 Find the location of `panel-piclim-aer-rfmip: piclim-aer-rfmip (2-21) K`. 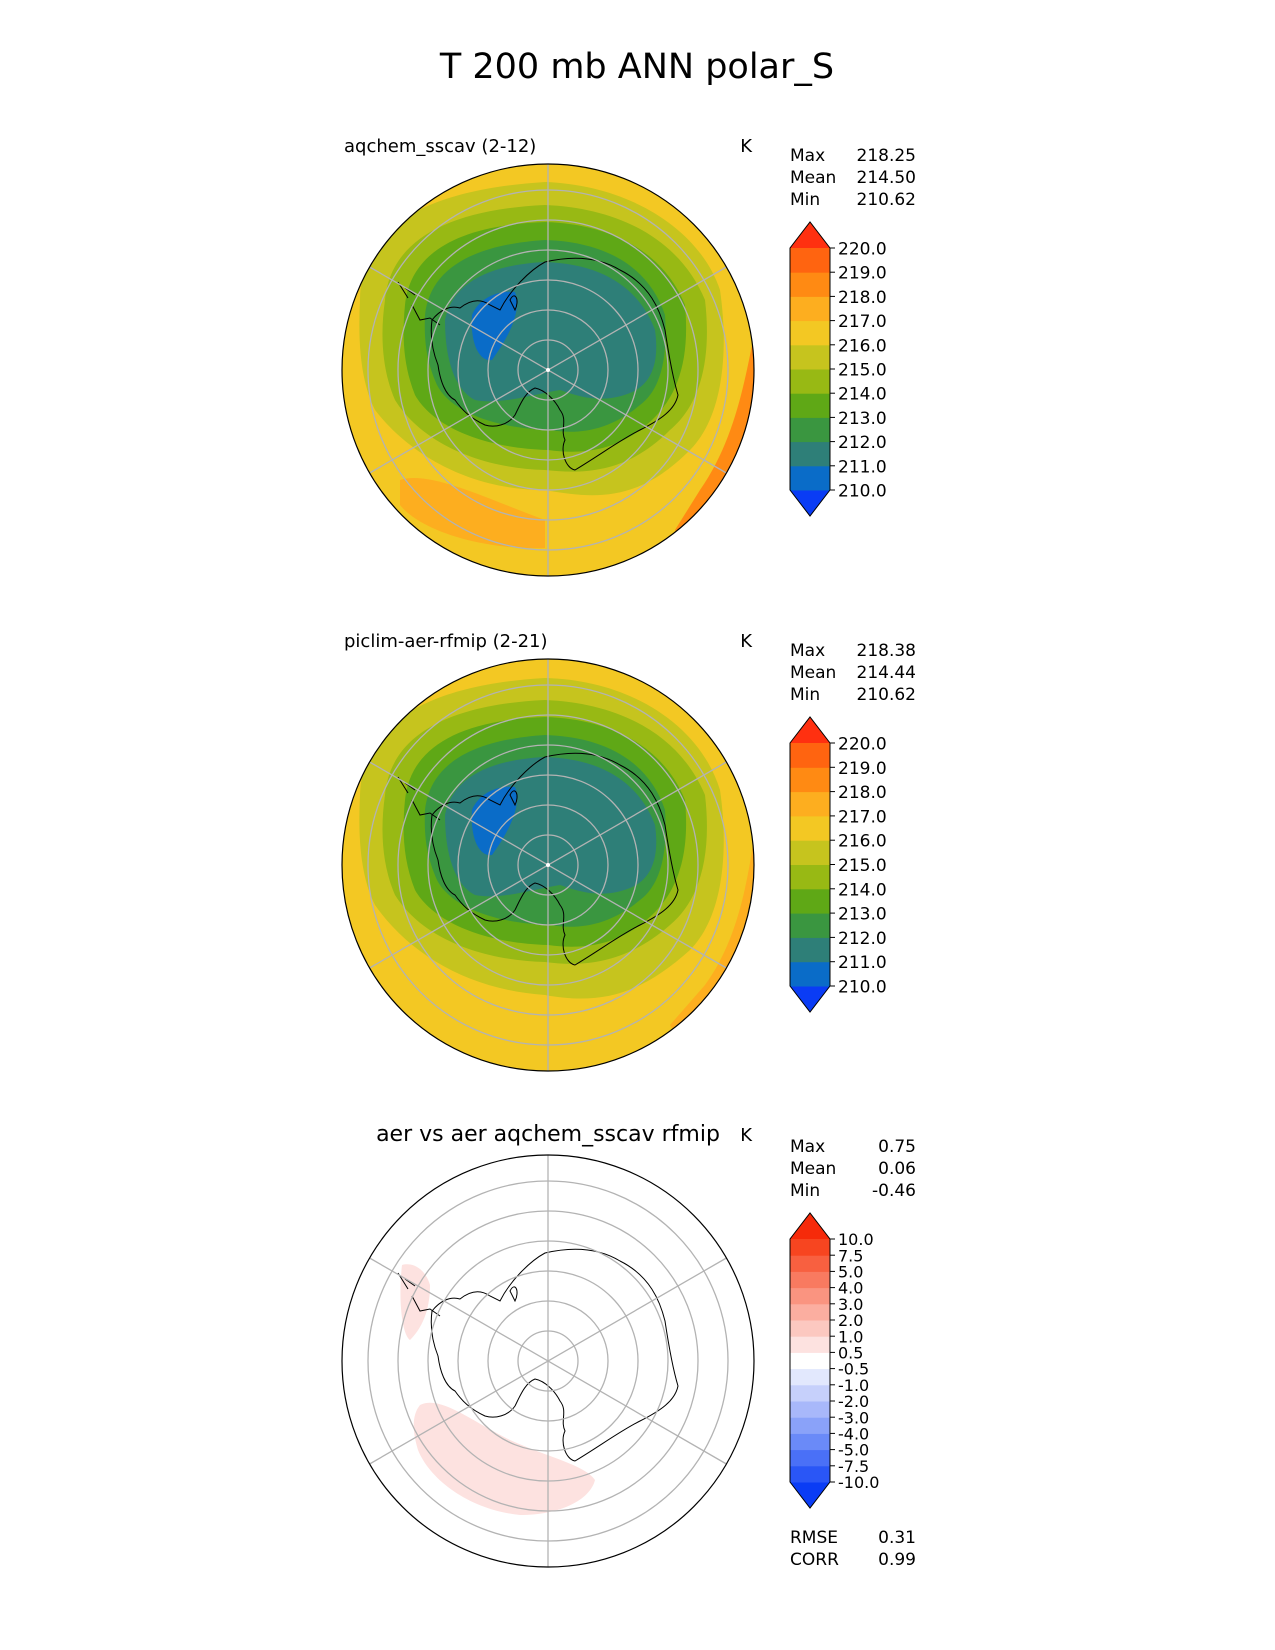

panel-piclim-aer-rfmip: piclim-aer-rfmip (2-21) K is located at coordinates (628, 851).